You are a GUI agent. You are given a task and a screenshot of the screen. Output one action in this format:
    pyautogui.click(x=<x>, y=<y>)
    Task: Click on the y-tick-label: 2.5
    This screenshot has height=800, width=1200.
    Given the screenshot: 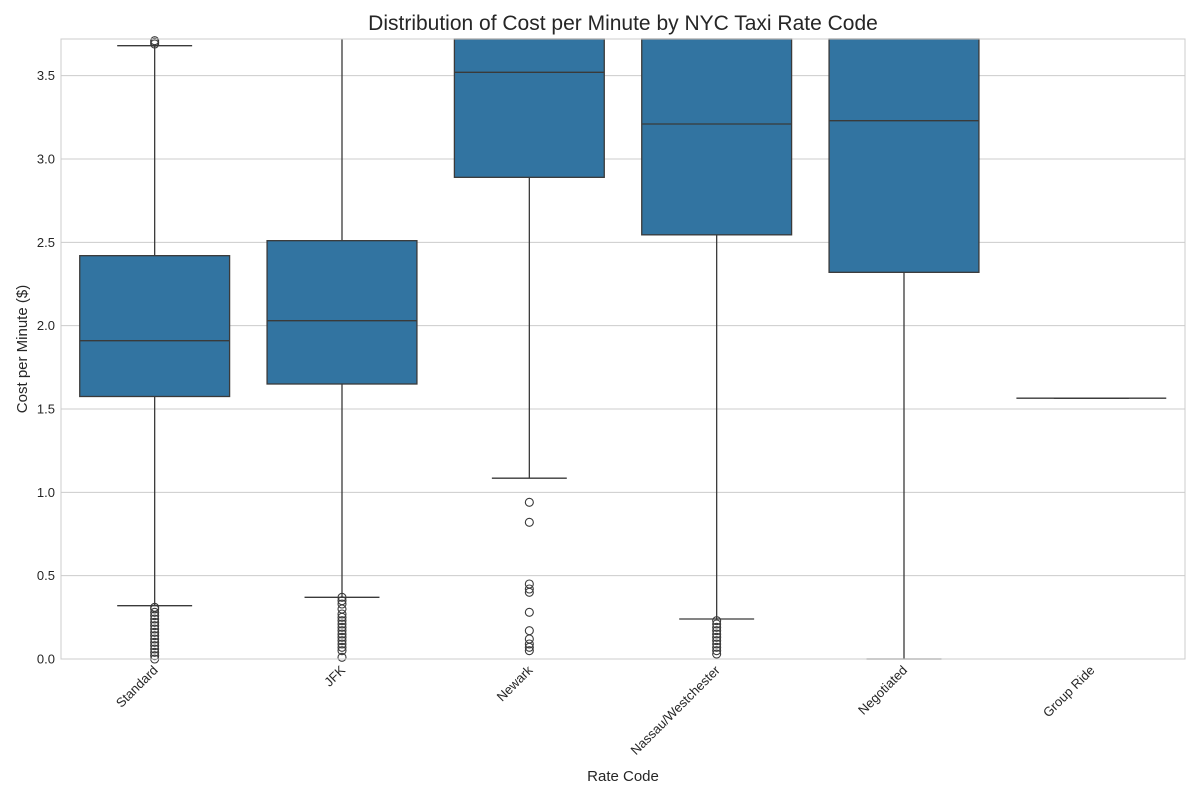 What is the action you would take?
    pyautogui.click(x=46, y=242)
    